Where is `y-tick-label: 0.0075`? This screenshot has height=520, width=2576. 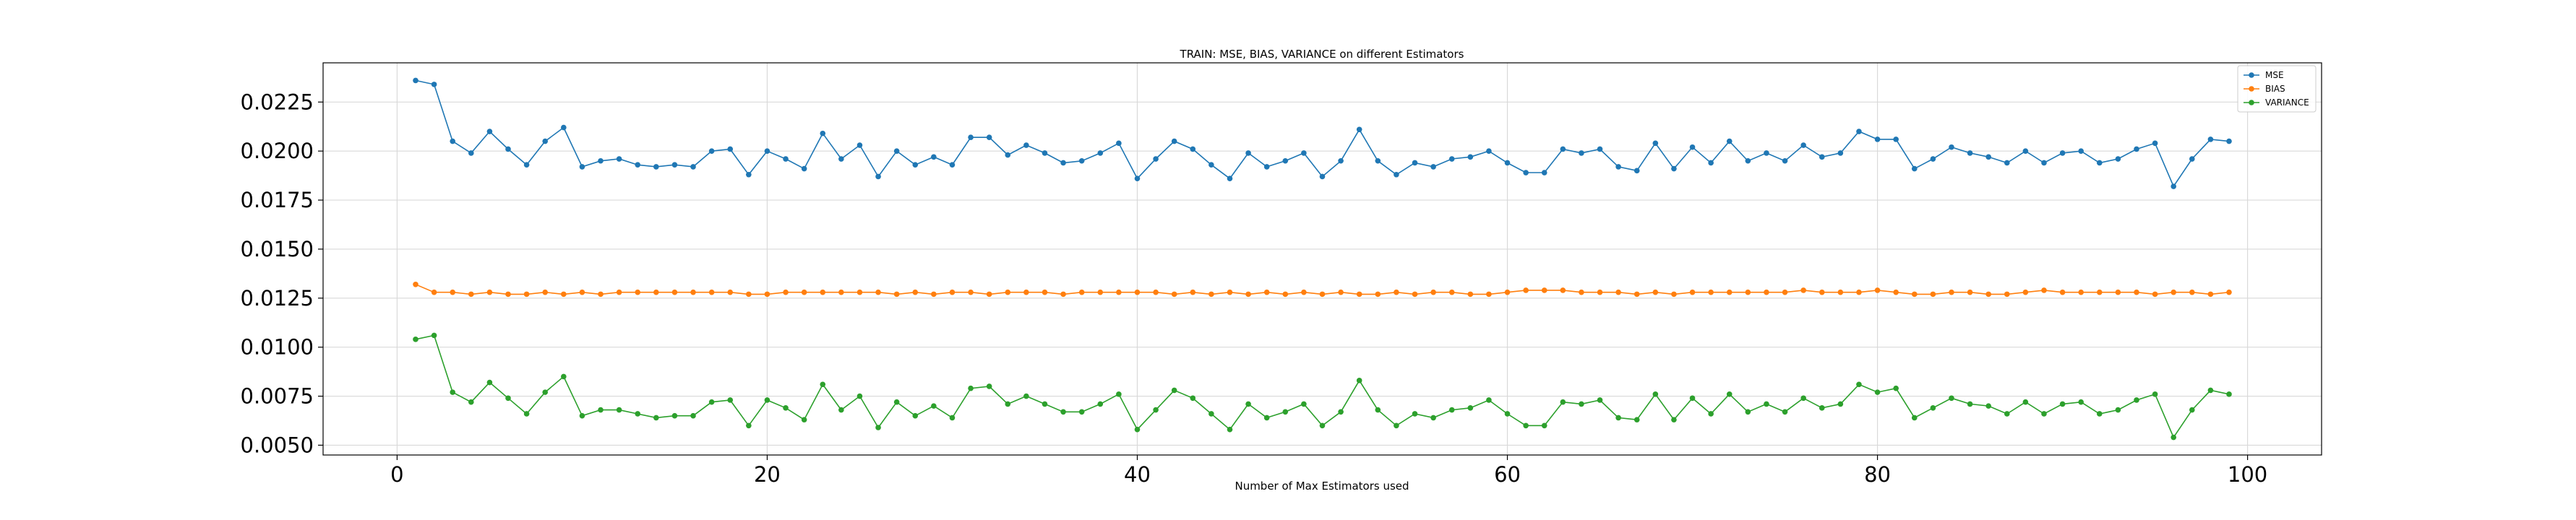
y-tick-label: 0.0075 is located at coordinates (278, 396).